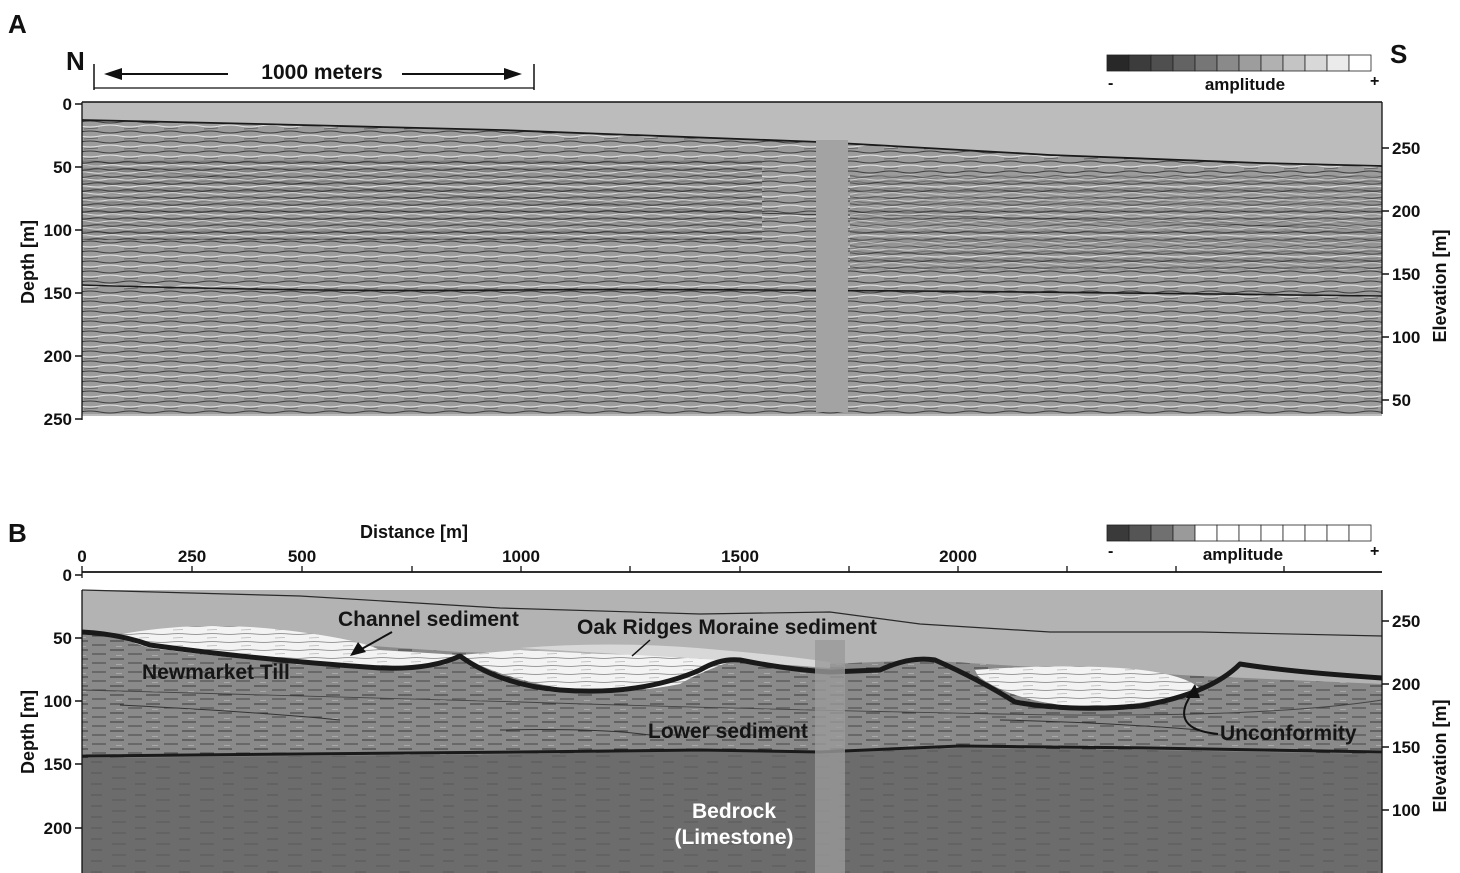 This screenshot has height=873, width=1460. I want to click on depth-axis-a: 0 50 100 150 200 250 Depth [m], so click(50, 262).